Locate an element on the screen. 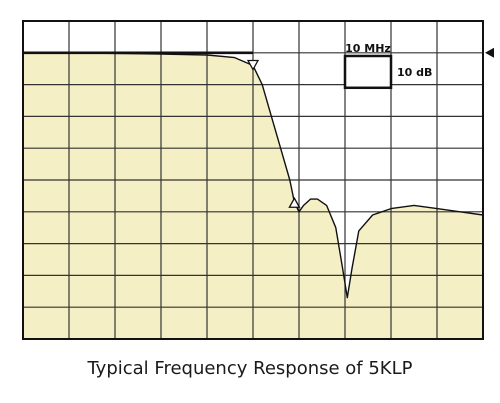 Image resolution: width=500 pixels, height=403 pixels. marker-triangle-up is located at coordinates (294, 202).